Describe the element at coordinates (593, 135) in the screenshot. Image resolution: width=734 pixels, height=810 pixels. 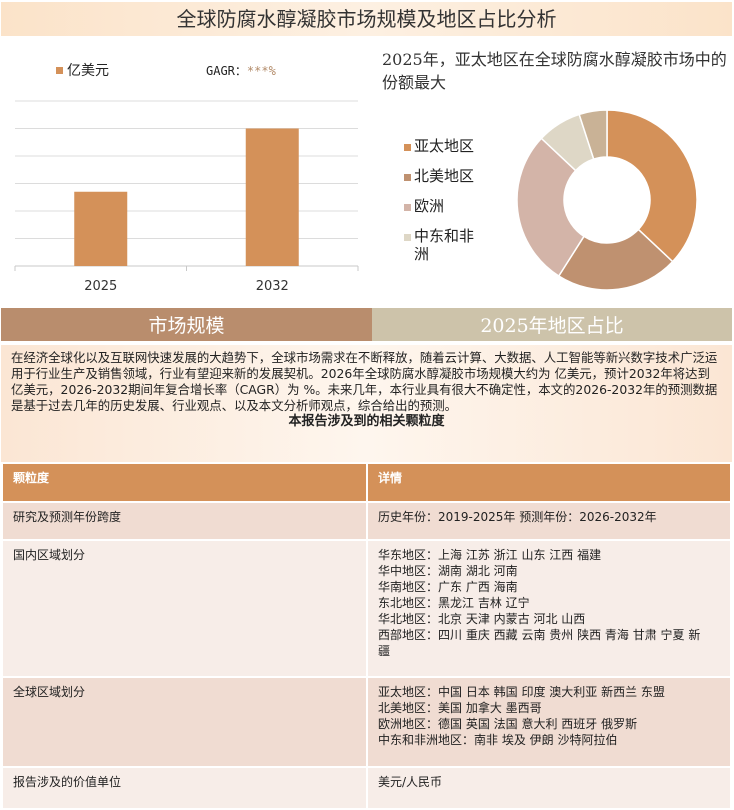
I see `pie-slice-other` at that location.